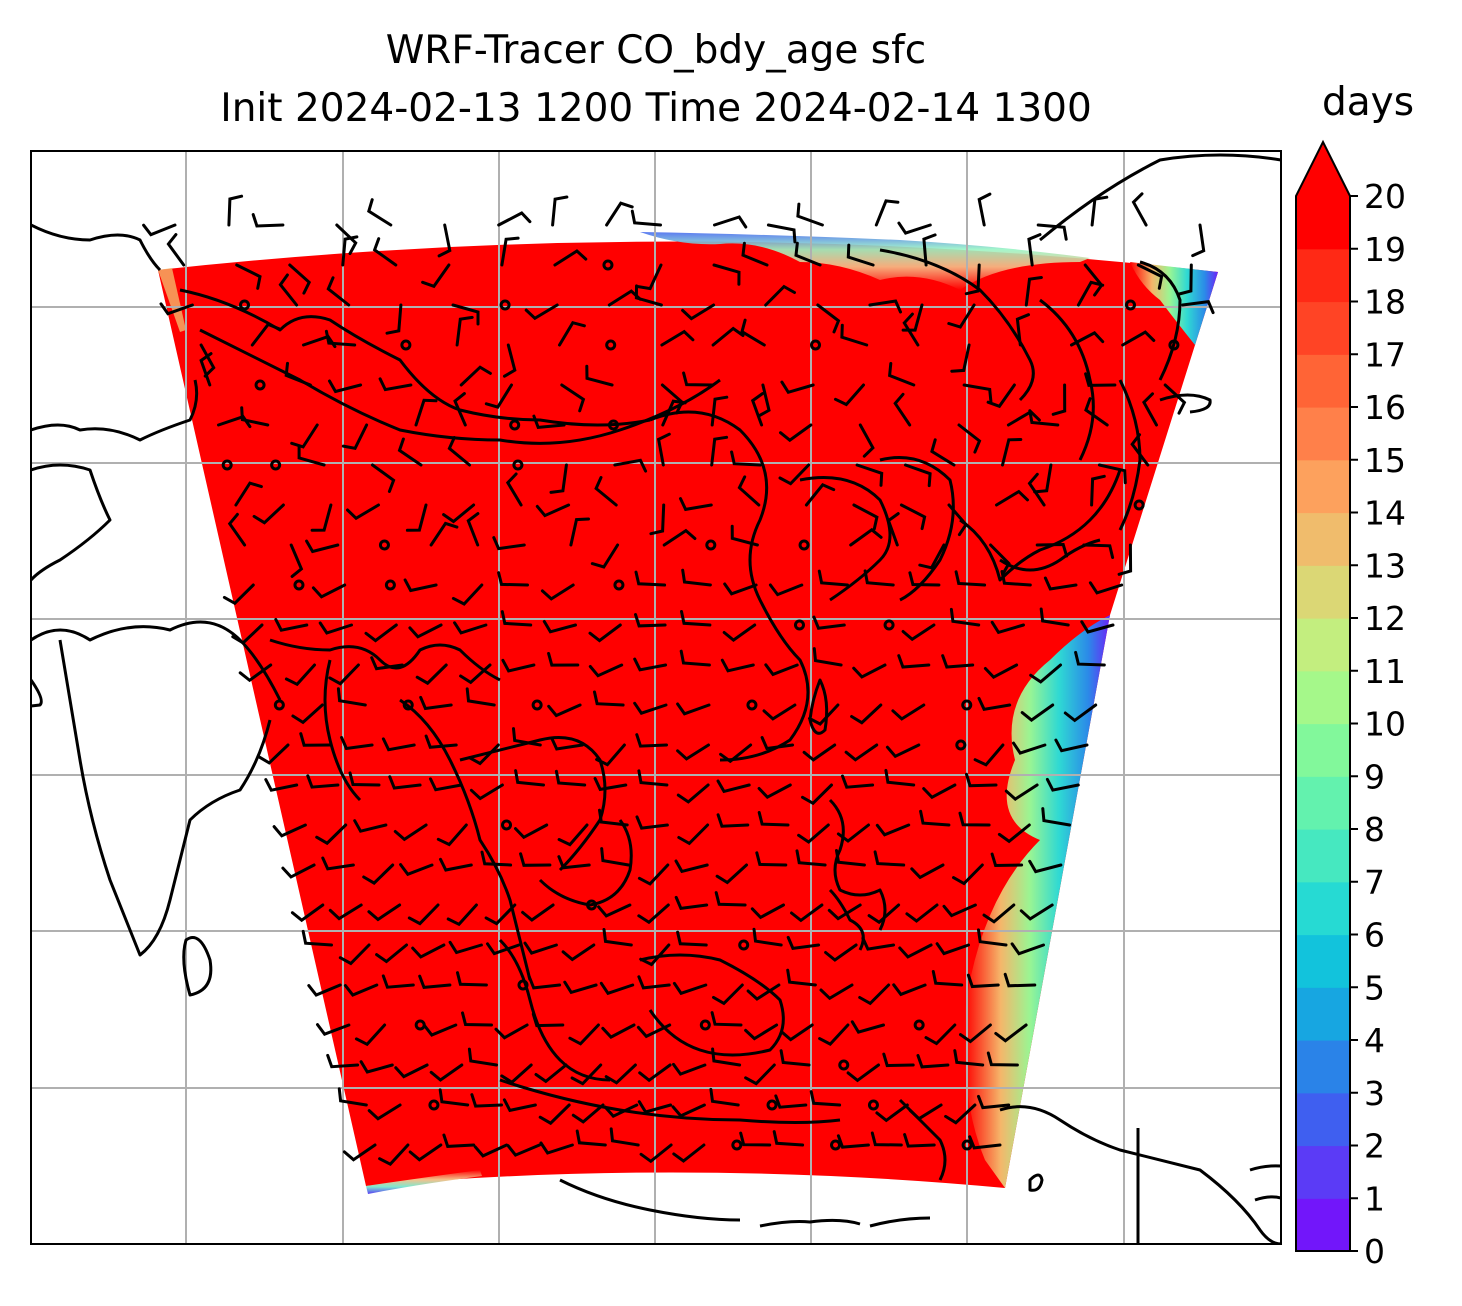  What do you see at coordinates (1374, 1146) in the screenshot?
I see `colorbar-tick-label: 2` at bounding box center [1374, 1146].